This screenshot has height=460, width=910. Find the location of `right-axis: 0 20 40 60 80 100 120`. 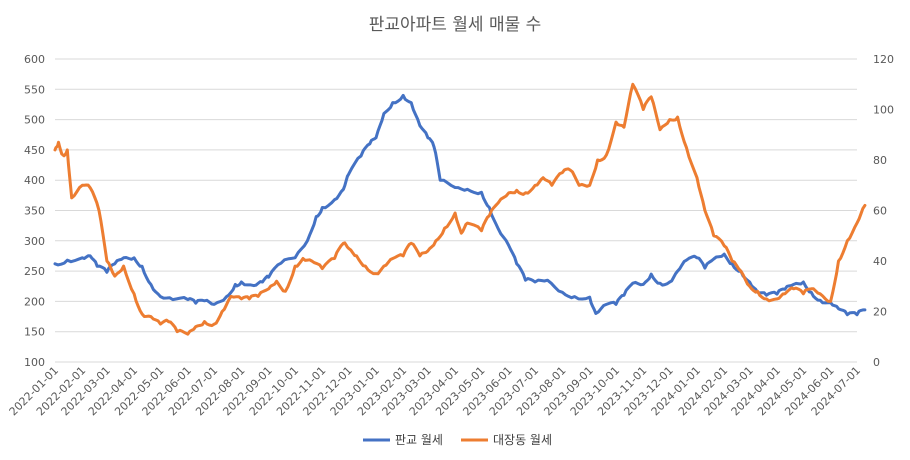

right-axis: 0 20 40 60 80 100 120 is located at coordinates (883, 211).